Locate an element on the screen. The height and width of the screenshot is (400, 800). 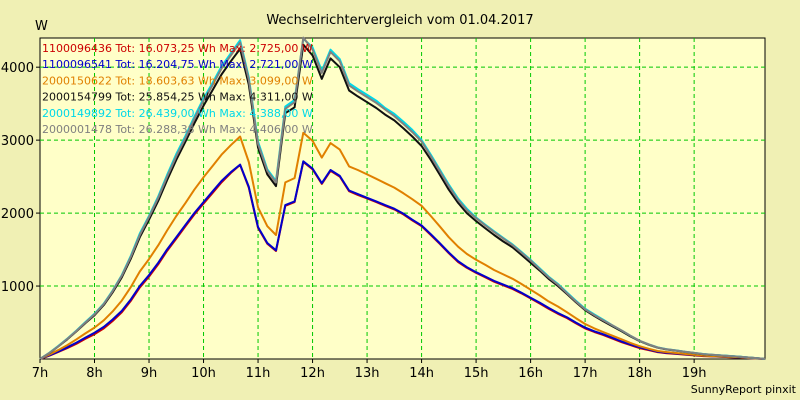
x-tick-label: 15h is located at coordinates (476, 373).